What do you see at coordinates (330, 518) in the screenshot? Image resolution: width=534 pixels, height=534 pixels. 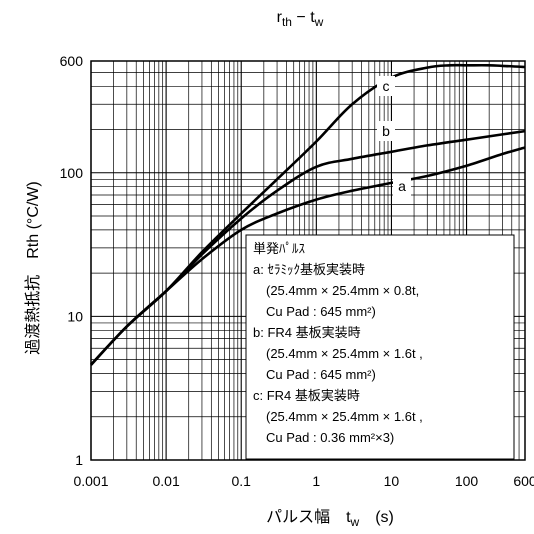 I see `x-axis-label: パルス幅 tw (s)` at bounding box center [330, 518].